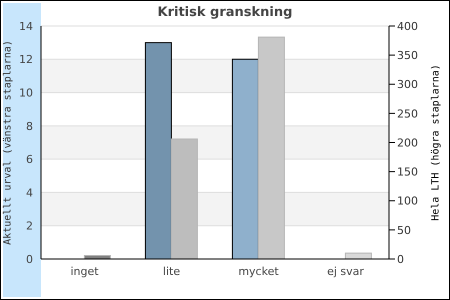 The image size is (450, 300). Describe the element at coordinates (26, 93) in the screenshot. I see `y-tick-label: 10` at that location.